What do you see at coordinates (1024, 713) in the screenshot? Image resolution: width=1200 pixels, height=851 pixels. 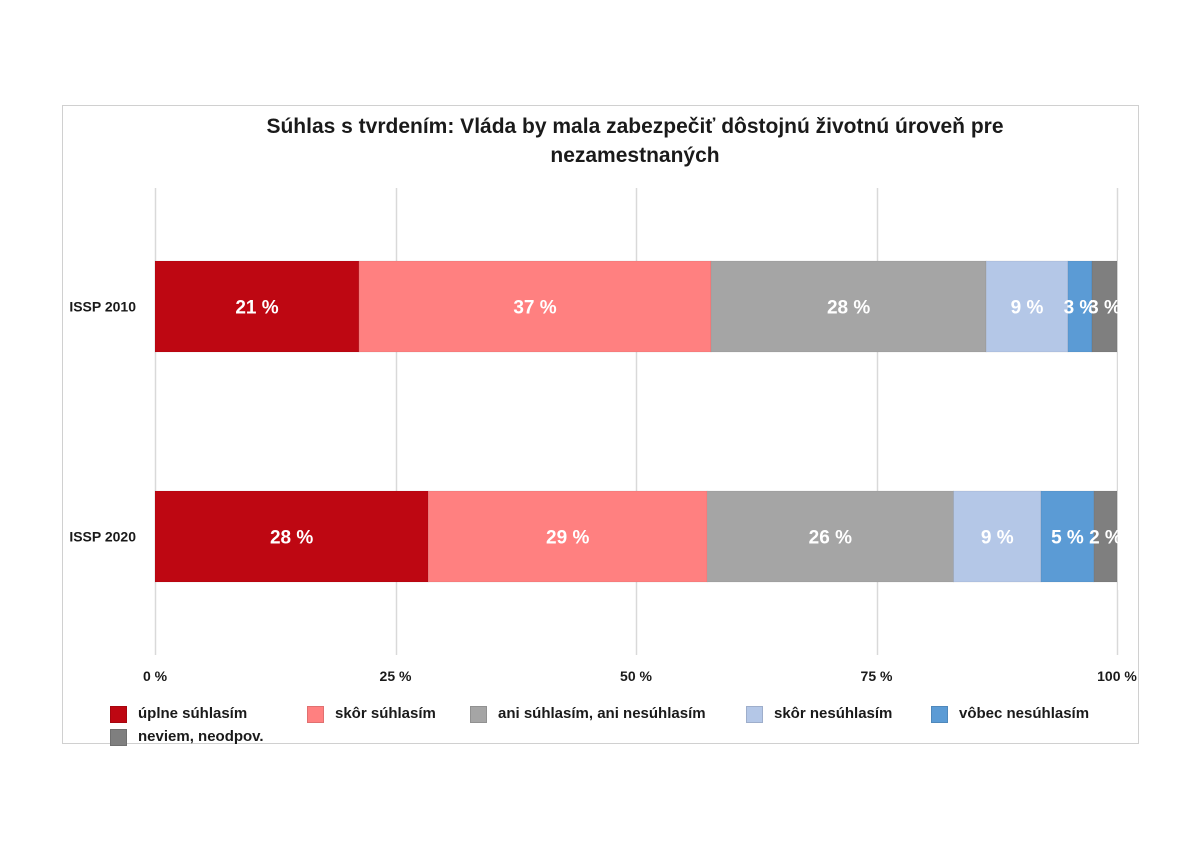 I see `legend-label: vôbec nesúhlasím` at bounding box center [1024, 713].